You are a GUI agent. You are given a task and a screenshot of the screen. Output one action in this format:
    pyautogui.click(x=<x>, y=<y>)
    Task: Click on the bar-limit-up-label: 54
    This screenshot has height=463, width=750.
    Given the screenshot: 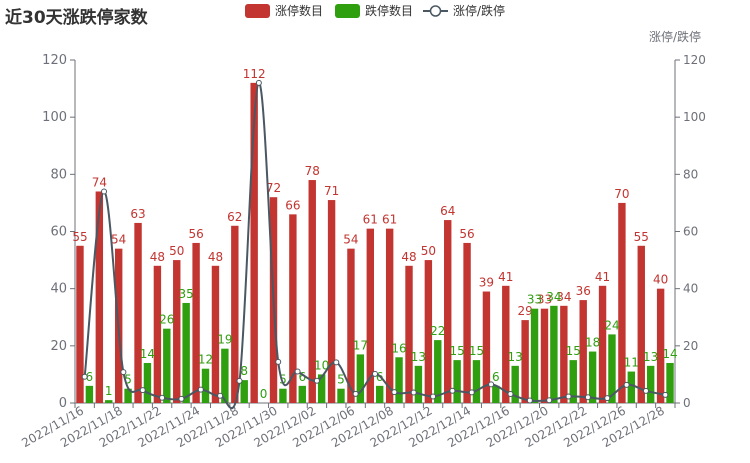 What is the action you would take?
    pyautogui.click(x=118, y=240)
    